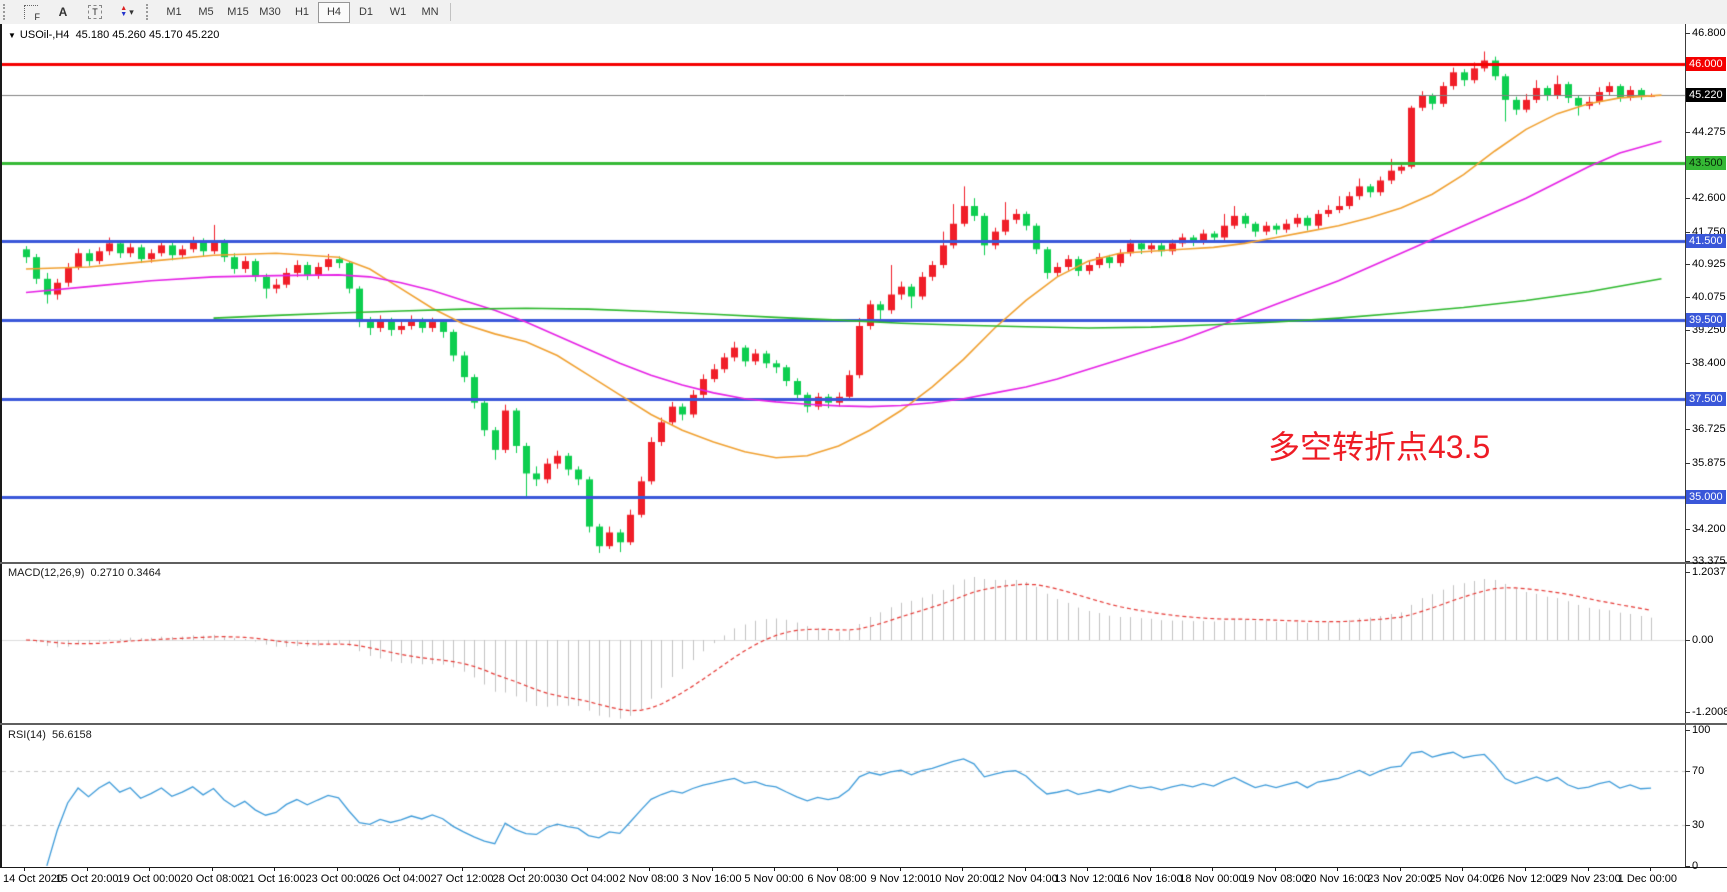 This screenshot has height=892, width=1727. What do you see at coordinates (524, 879) in the screenshot?
I see `date-axis-label: 28 Oct 20:00` at bounding box center [524, 879].